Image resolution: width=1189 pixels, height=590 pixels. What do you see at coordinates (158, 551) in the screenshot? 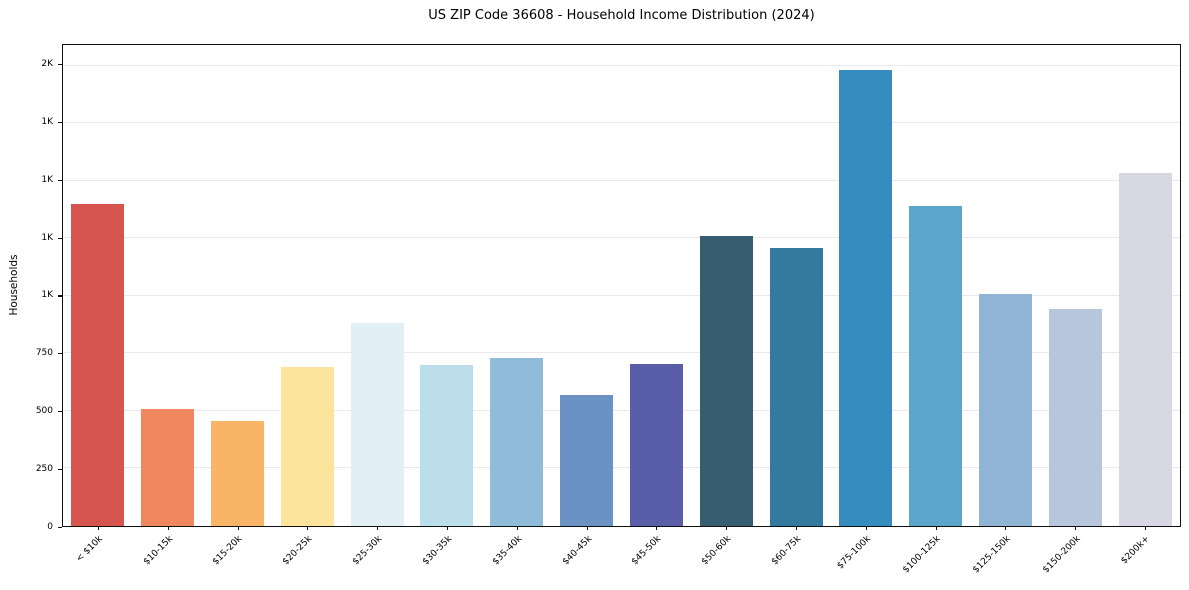
I see `x-tick-label: $10-15k` at bounding box center [158, 551].